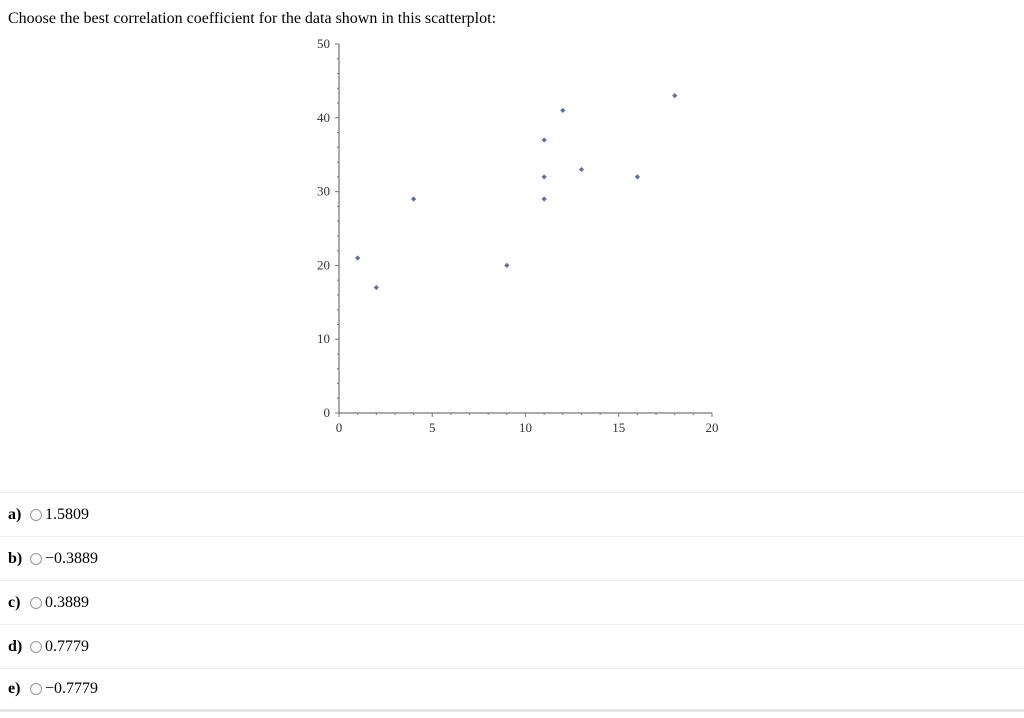 Image resolution: width=1024 pixels, height=718 pixels. I want to click on option-value: 0.7779, so click(67, 646).